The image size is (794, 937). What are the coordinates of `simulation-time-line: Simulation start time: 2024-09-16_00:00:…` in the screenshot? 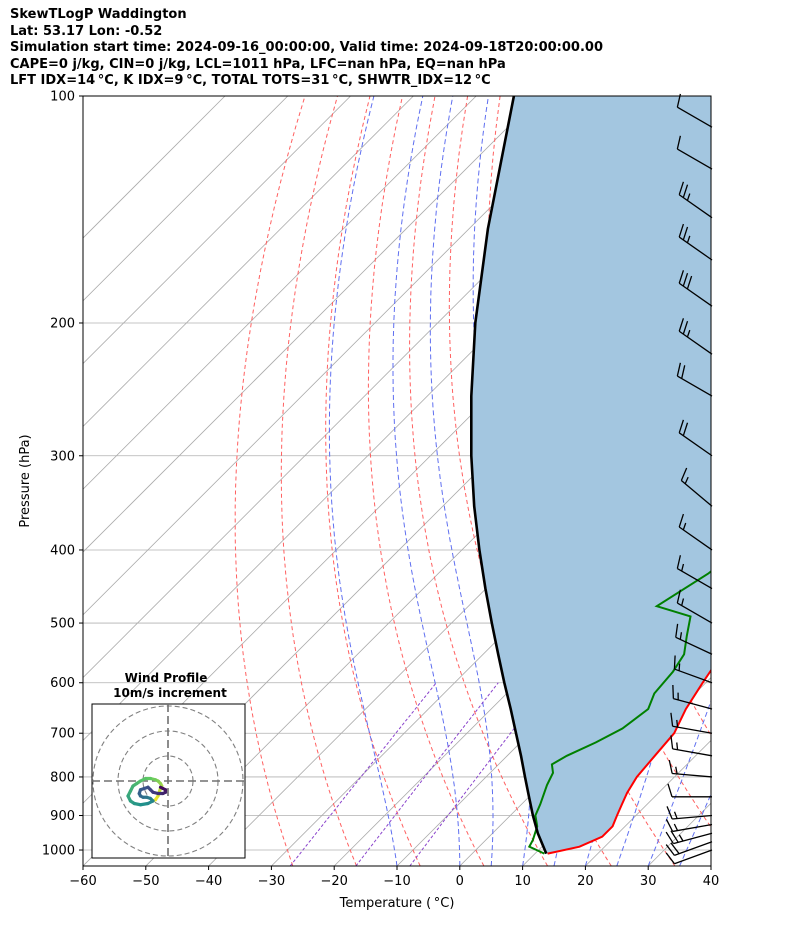 It's located at (306, 47).